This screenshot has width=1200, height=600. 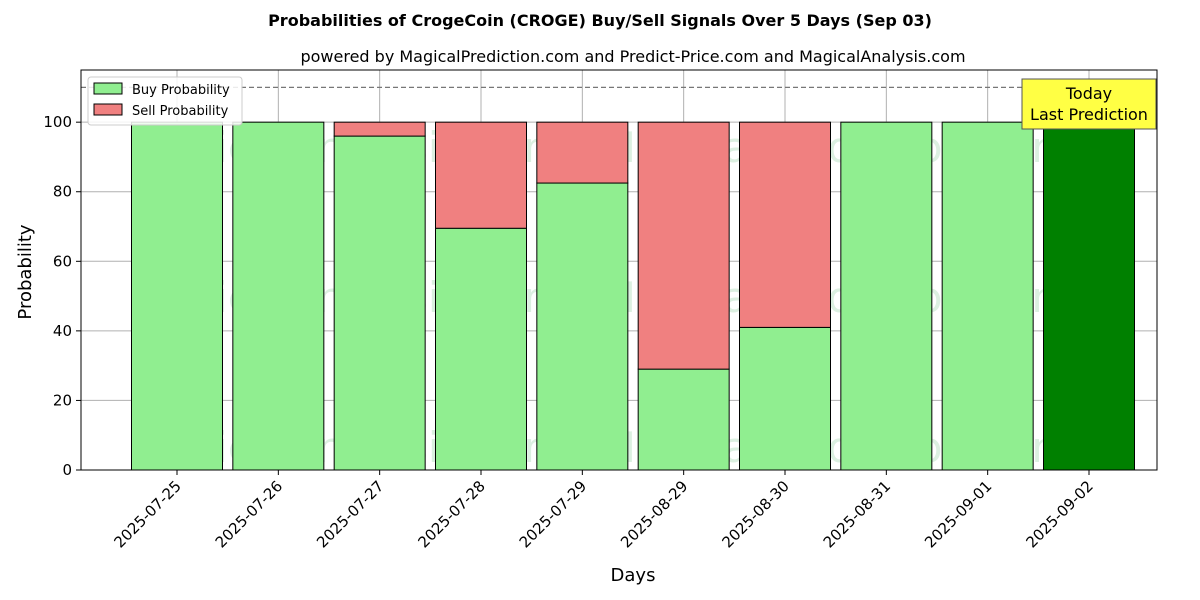 I want to click on x-tick-label-2025-07-26: 2025-07-26, so click(x=249, y=514).